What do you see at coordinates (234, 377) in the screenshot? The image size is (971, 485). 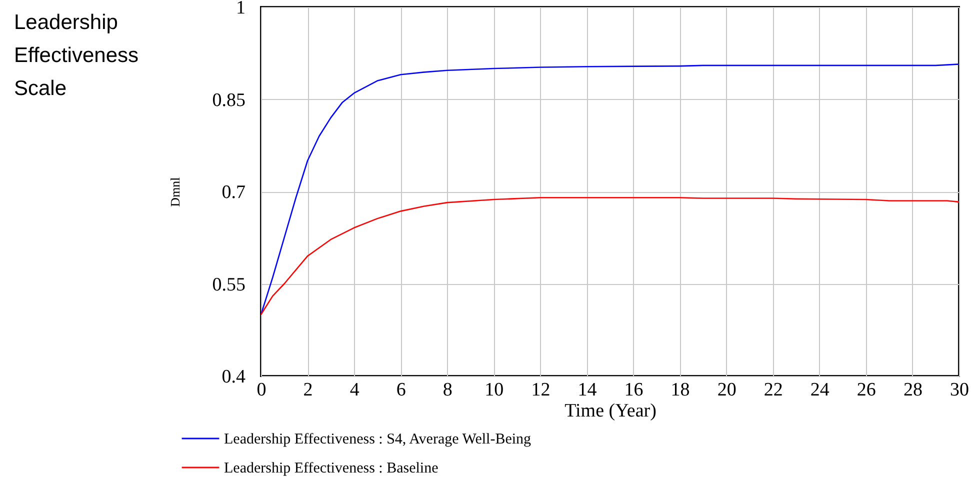 I see `y-tick-label: 0.4` at bounding box center [234, 377].